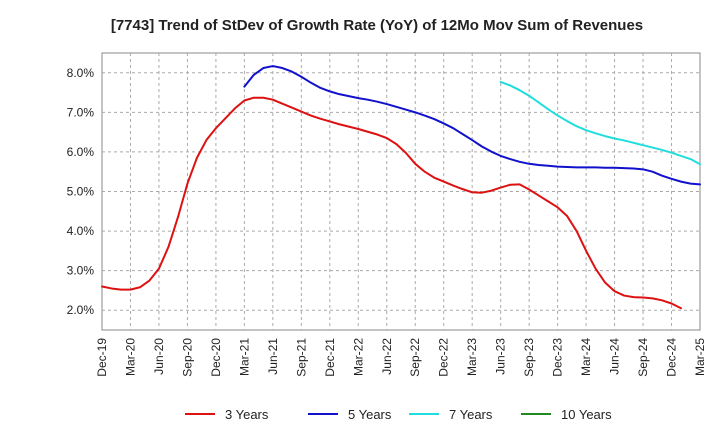  Describe the element at coordinates (159, 356) in the screenshot. I see `x-tick-label: Jun-20` at that location.